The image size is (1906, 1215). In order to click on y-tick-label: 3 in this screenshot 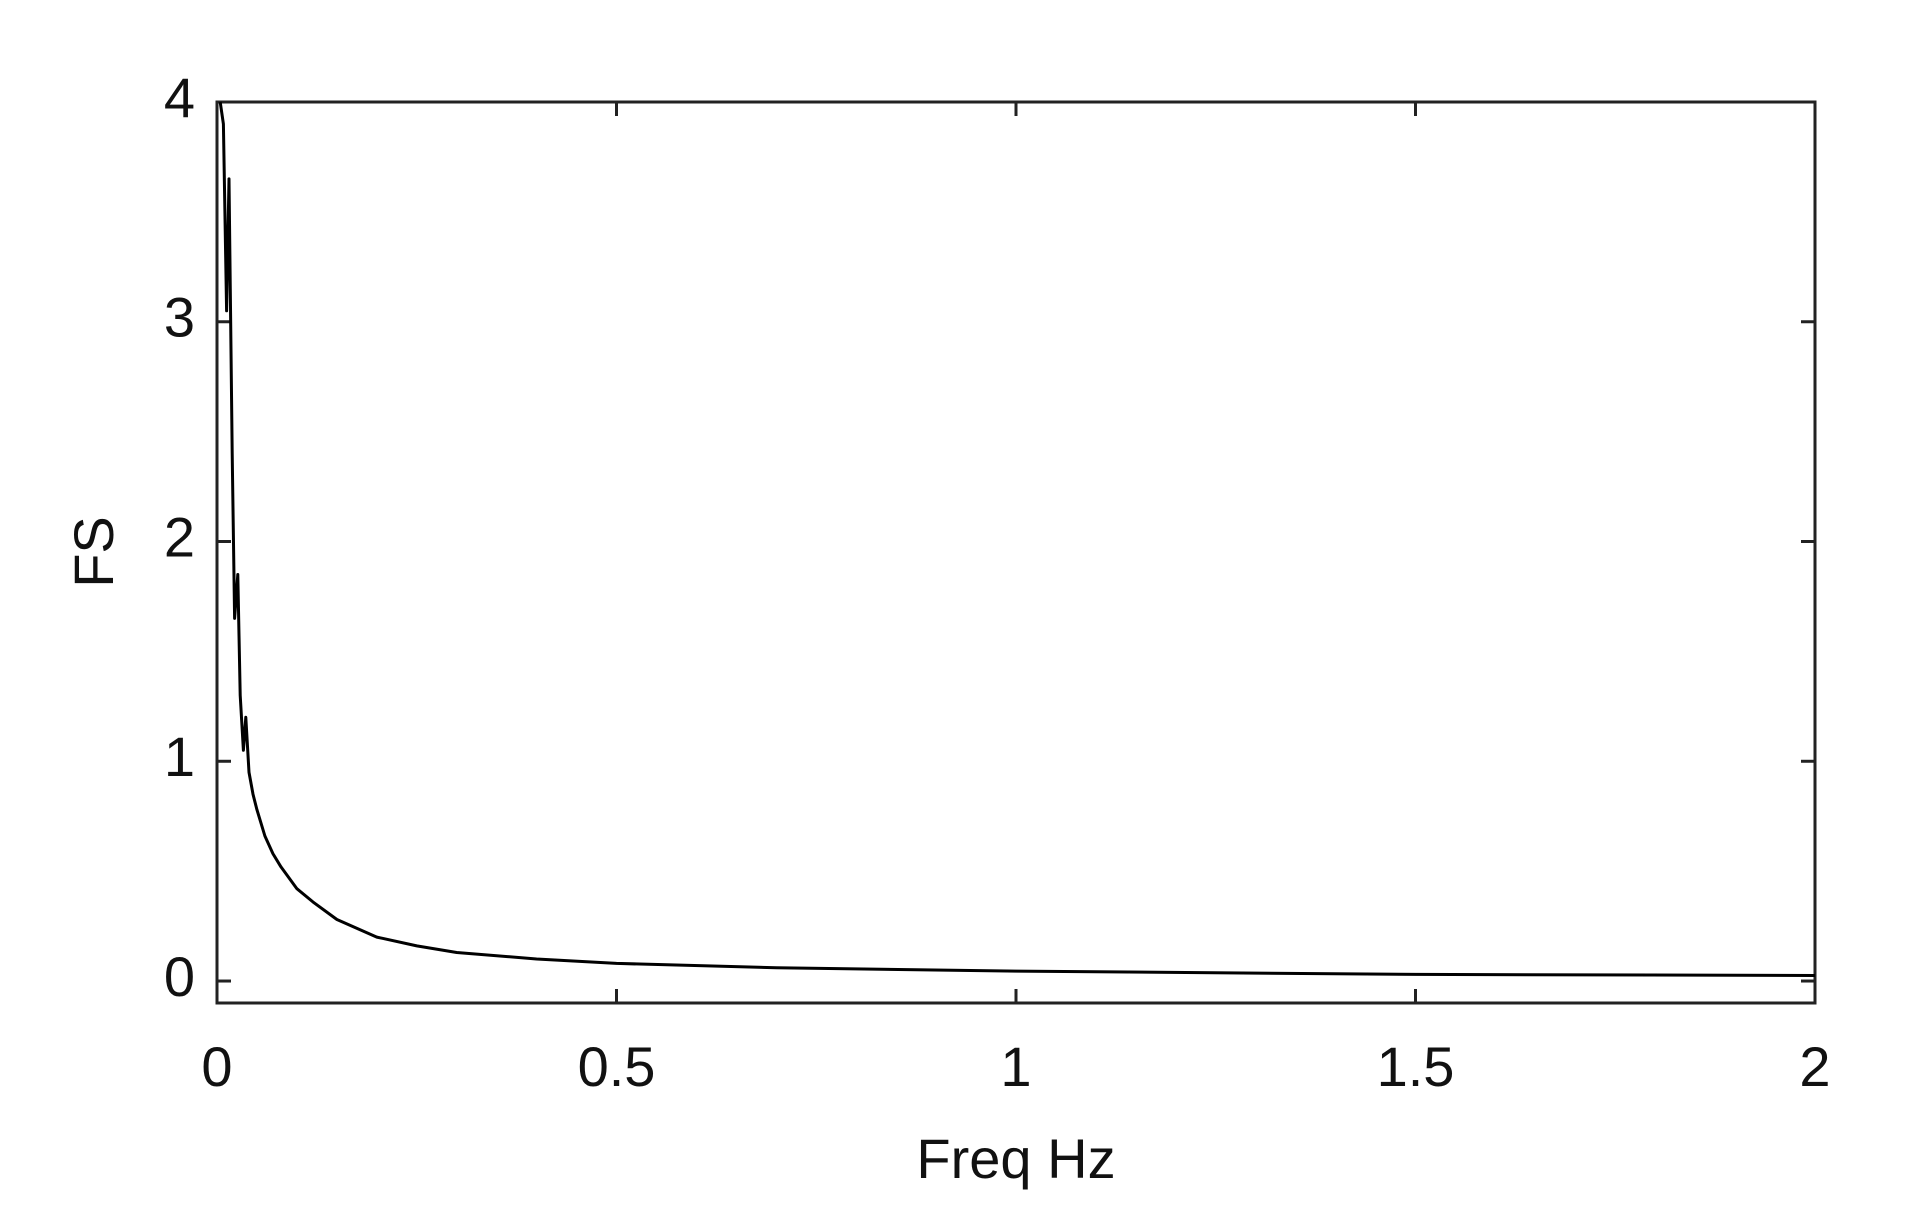, I will do `click(179, 317)`.